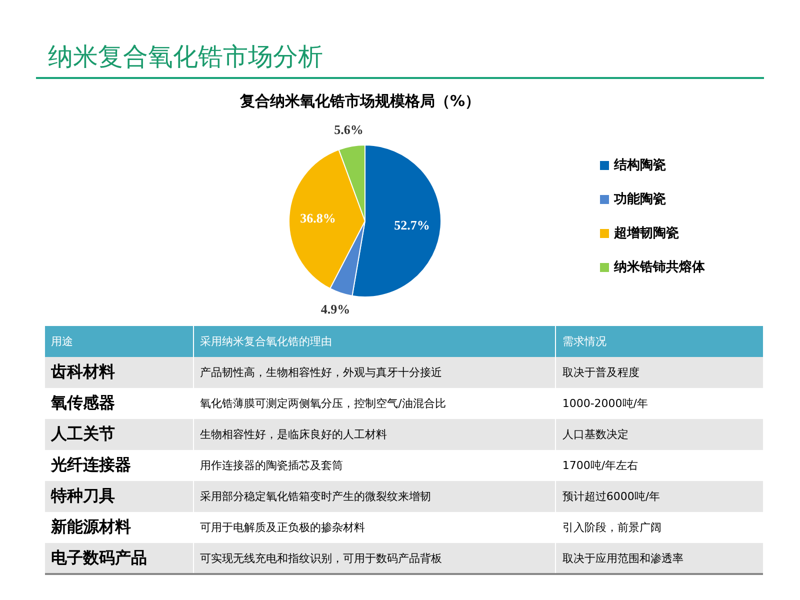  I want to click on legend-label: 功能陶瓷, so click(640, 199).